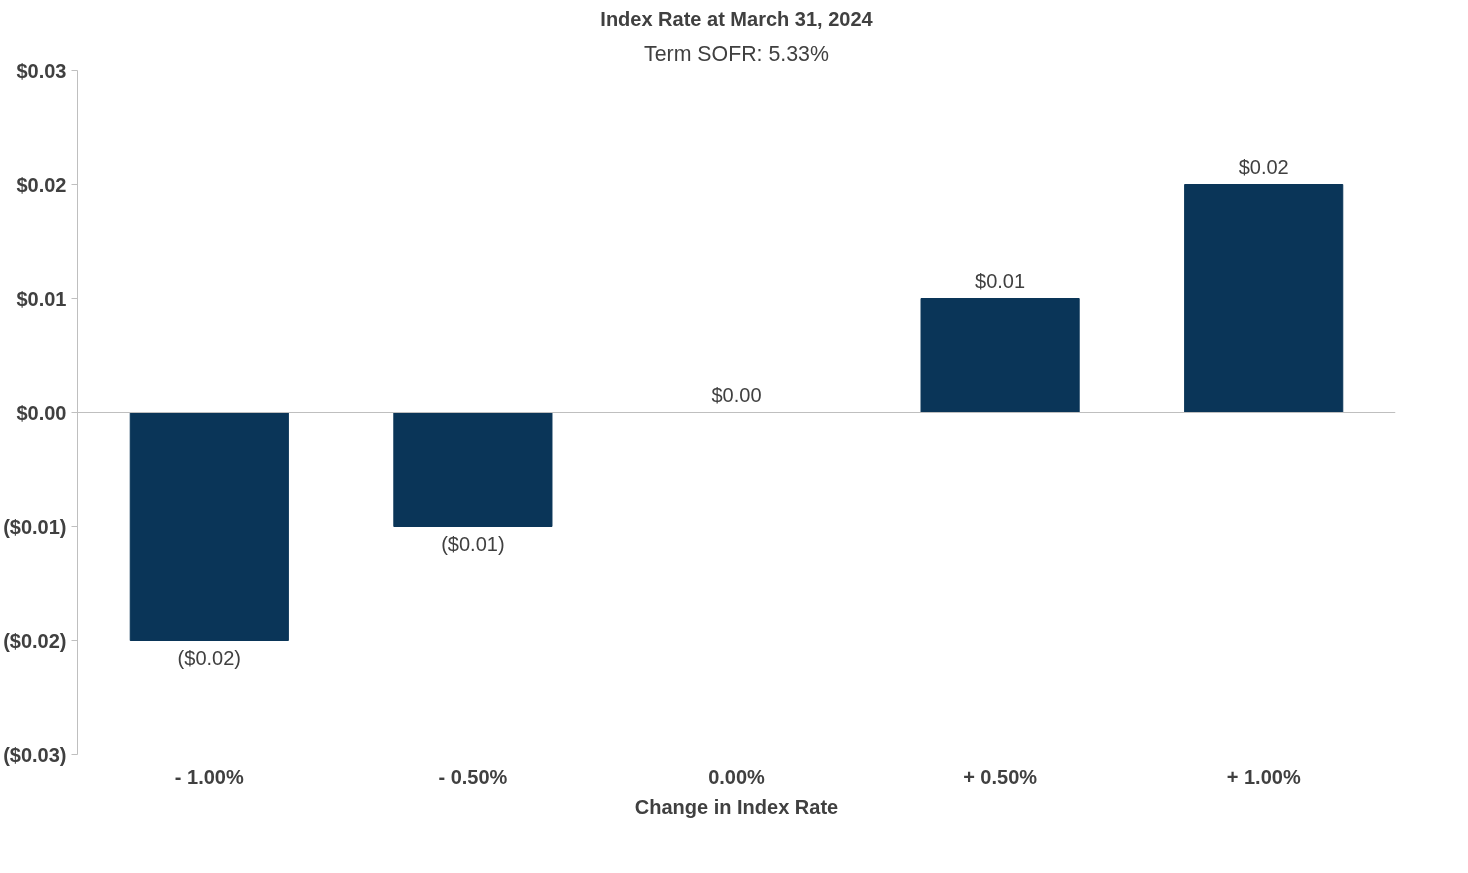  I want to click on data-label: $0.02, so click(1263, 166).